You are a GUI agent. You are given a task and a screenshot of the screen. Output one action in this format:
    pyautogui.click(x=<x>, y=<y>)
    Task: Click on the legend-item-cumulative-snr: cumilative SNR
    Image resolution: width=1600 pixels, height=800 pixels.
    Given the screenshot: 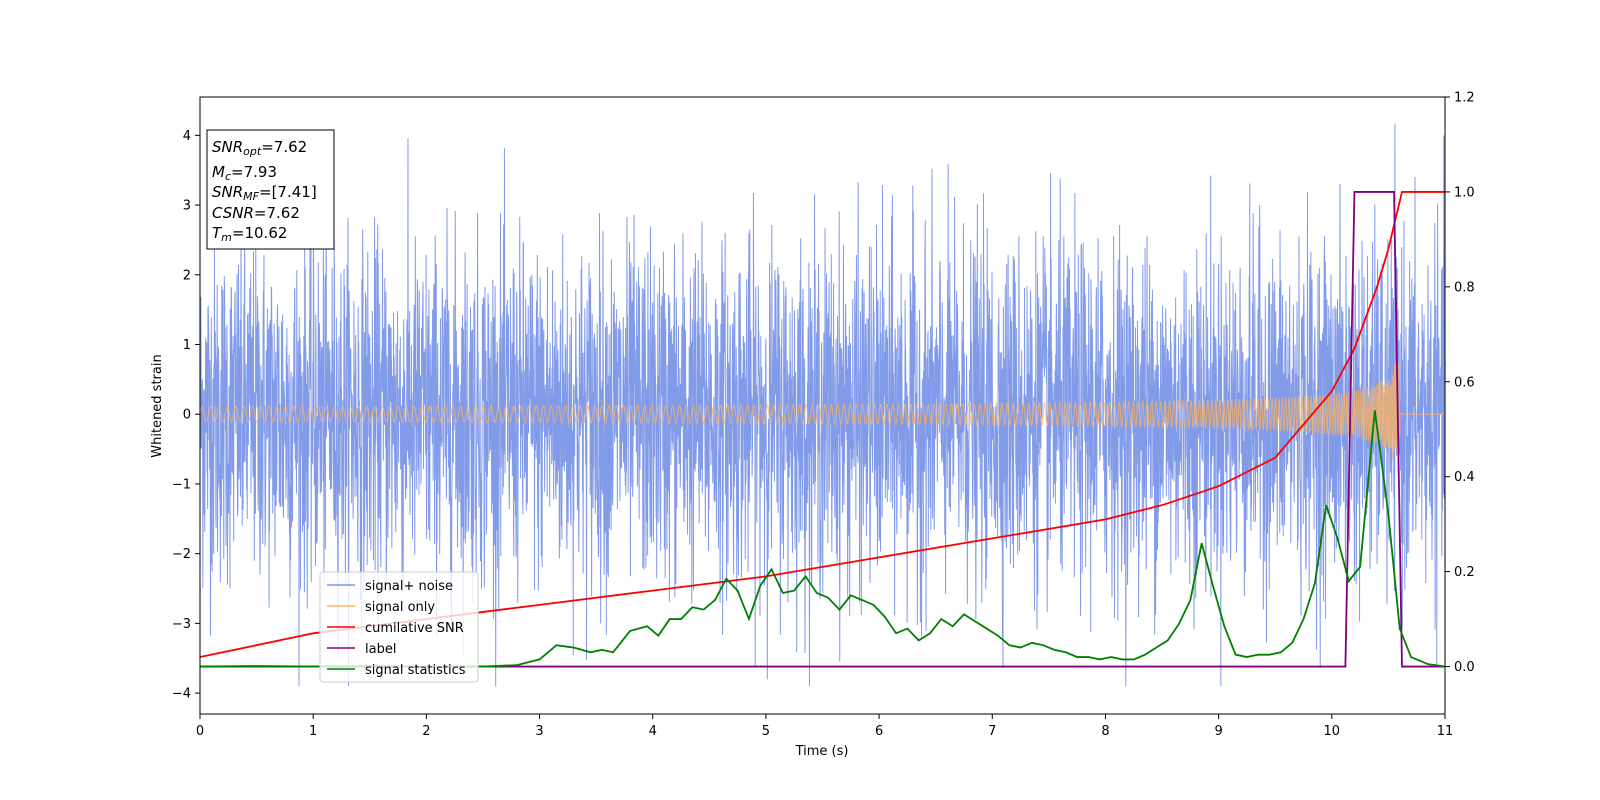 What is the action you would take?
    pyautogui.click(x=395, y=628)
    